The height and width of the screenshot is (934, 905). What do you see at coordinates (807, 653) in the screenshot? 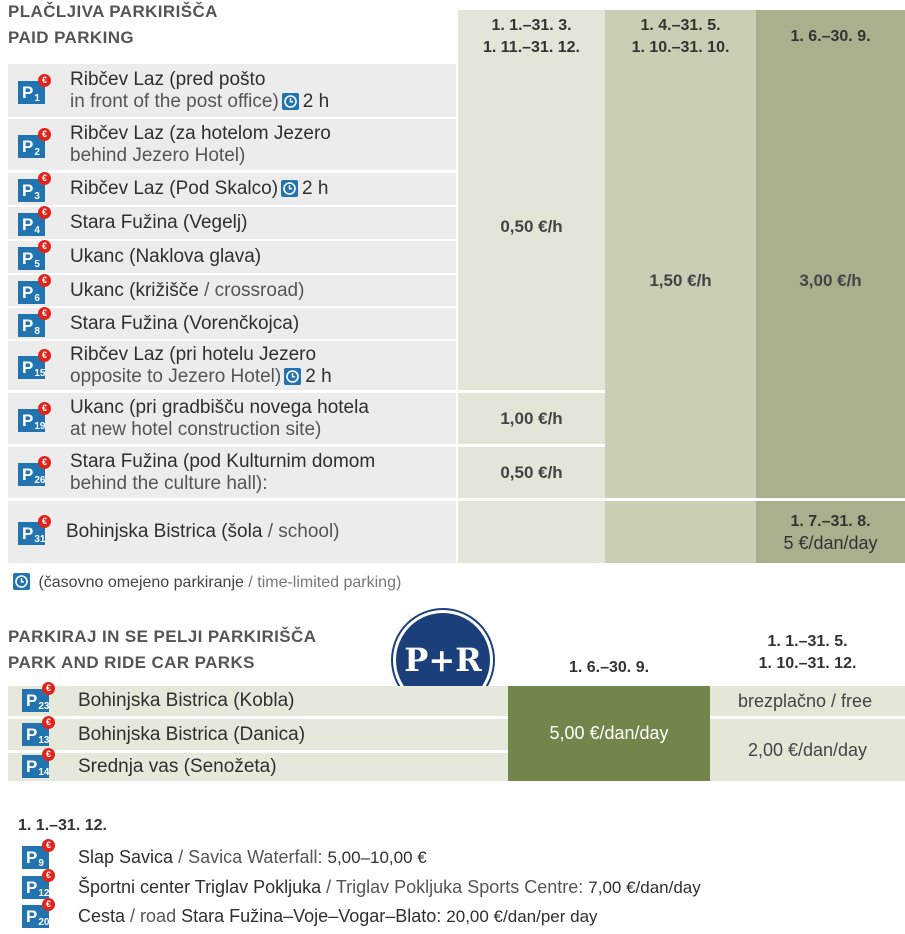
I see `column-header: 1. 1.–31. 5. 1. 10.–31. 12.` at bounding box center [807, 653].